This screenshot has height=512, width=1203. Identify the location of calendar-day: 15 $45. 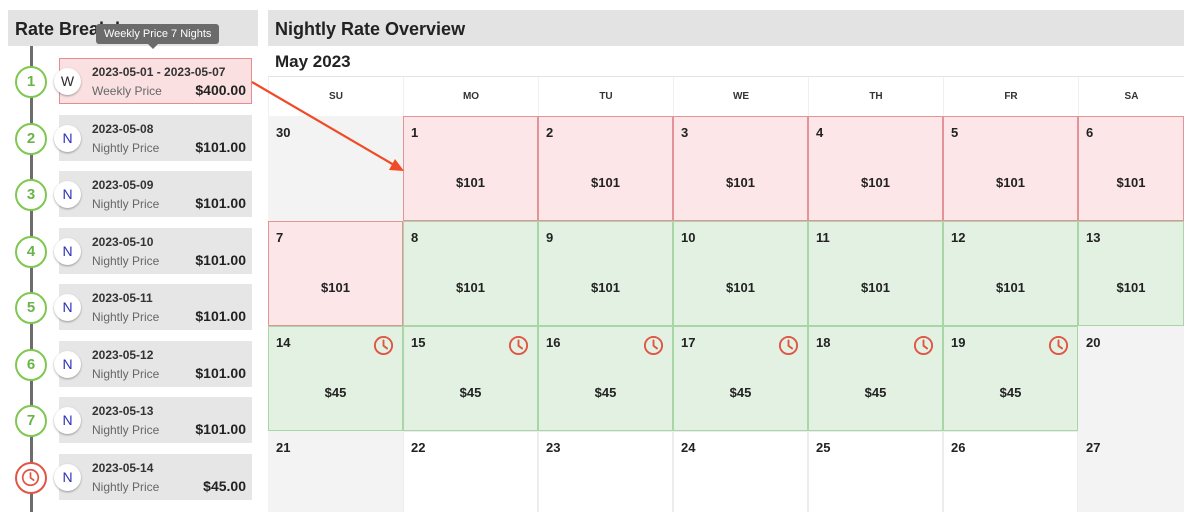
(470, 378).